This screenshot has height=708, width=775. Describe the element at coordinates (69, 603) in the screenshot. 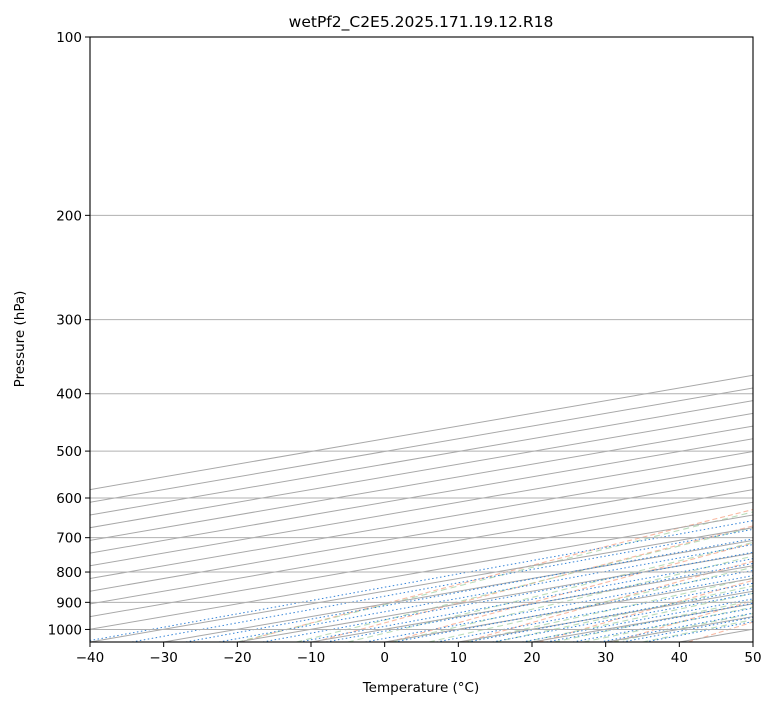

I see `y-tick-label: 900` at that location.